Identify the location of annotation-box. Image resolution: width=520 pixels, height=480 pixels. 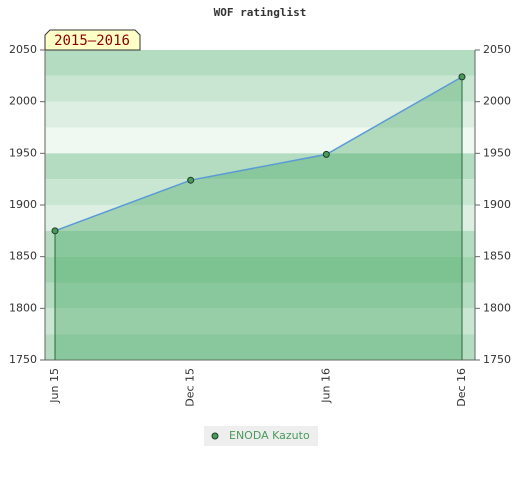
(92, 40).